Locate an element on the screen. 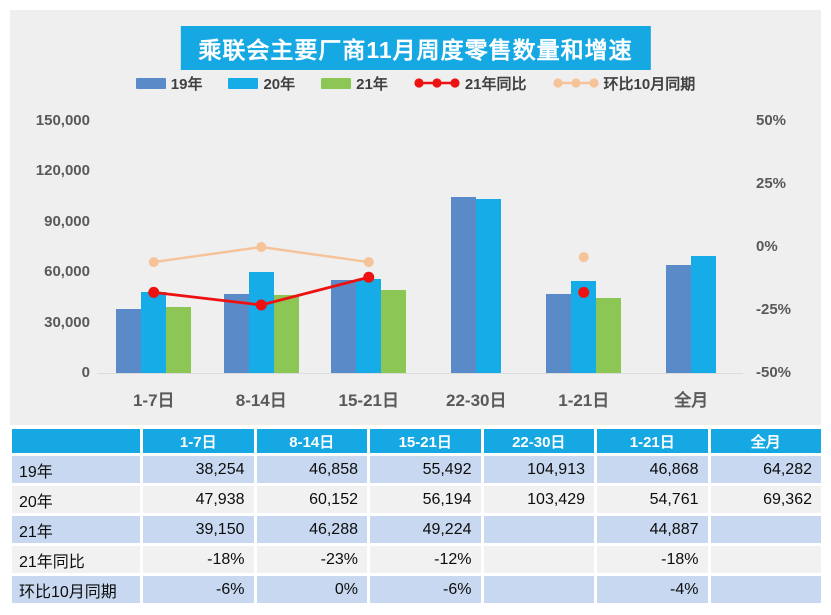 The height and width of the screenshot is (615, 831). table-header-cell is located at coordinates (76, 441).